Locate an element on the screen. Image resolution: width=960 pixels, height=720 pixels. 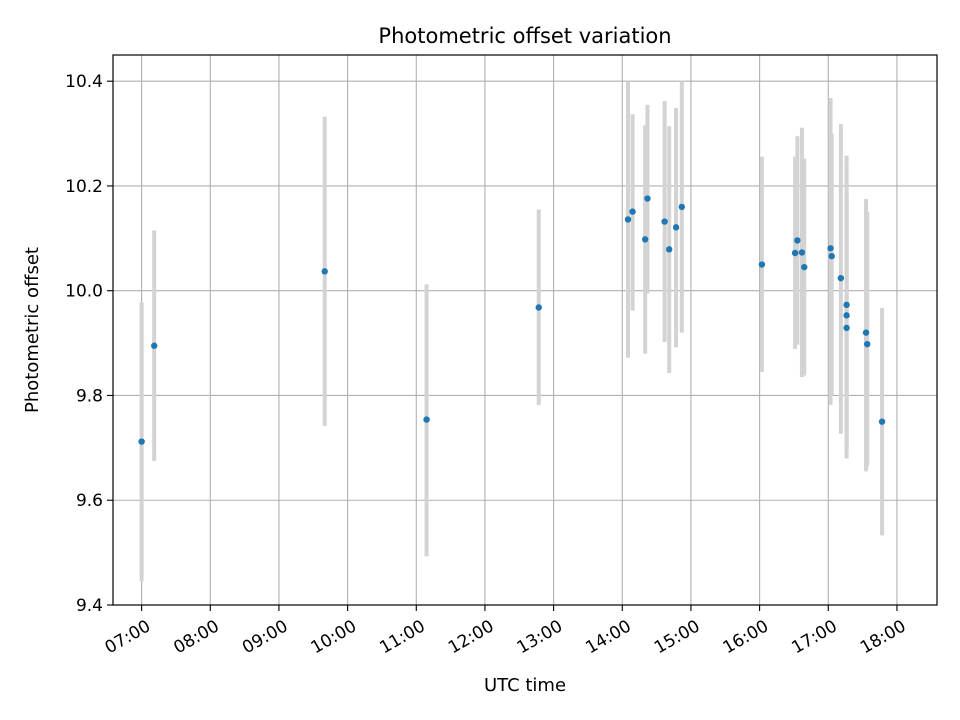
y-tick-label: 9.6 is located at coordinates (89, 501).